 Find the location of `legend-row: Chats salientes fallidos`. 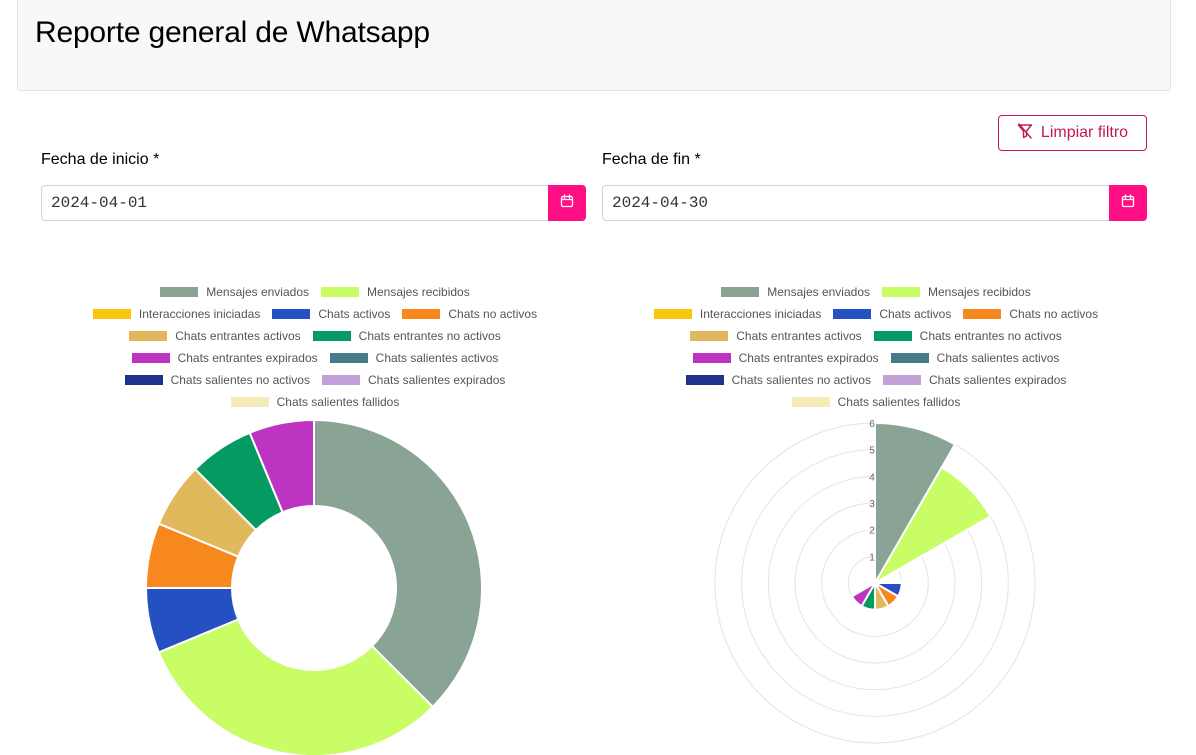

legend-row: Chats salientes fallidos is located at coordinates (315, 402).